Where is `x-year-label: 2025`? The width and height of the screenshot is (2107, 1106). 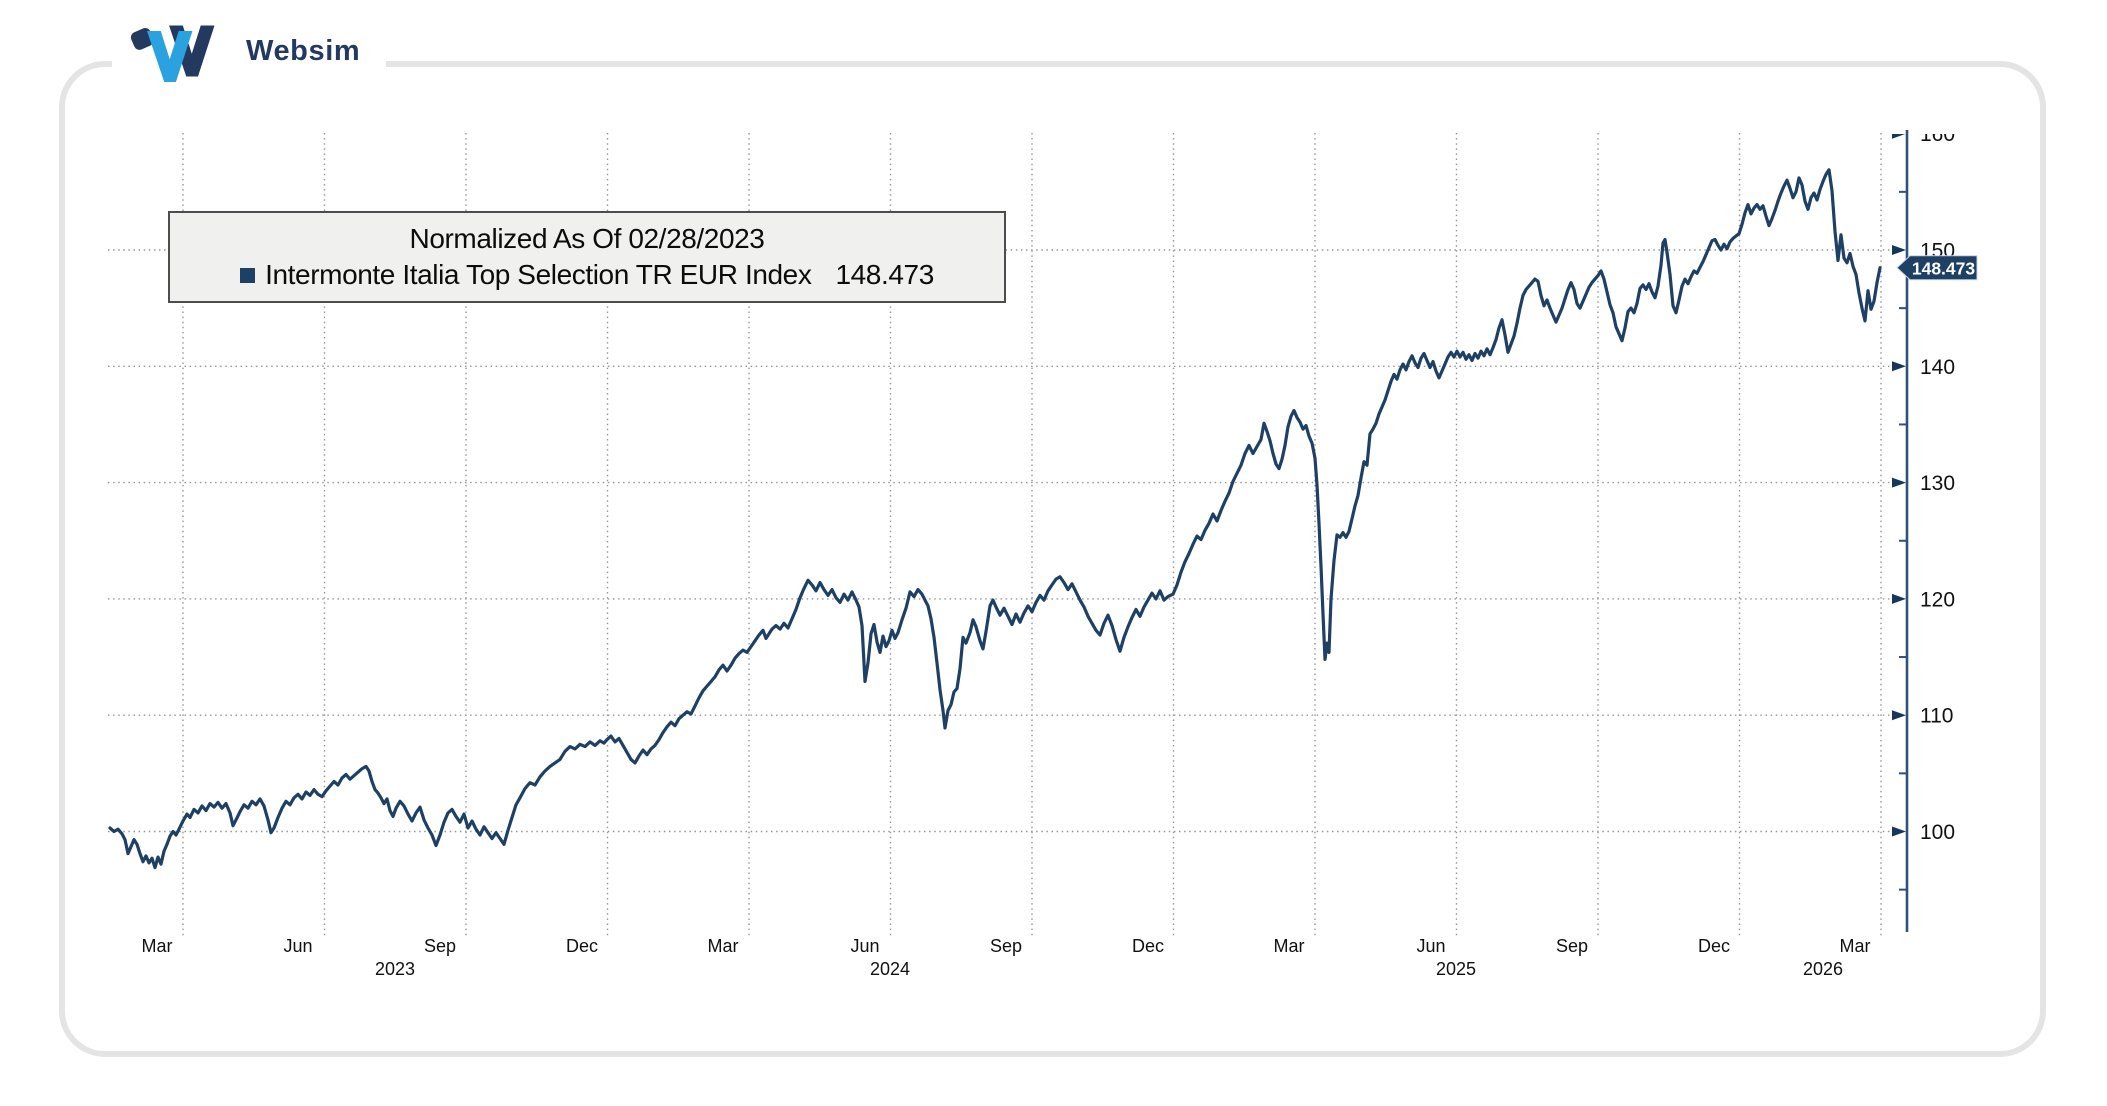
x-year-label: 2025 is located at coordinates (1456, 969).